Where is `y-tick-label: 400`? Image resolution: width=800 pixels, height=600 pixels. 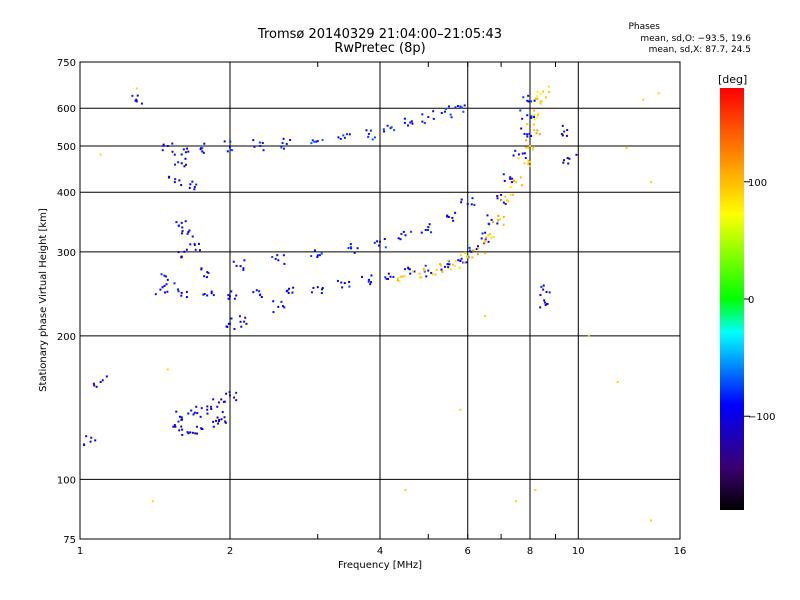 y-tick-label: 400 is located at coordinates (66, 193).